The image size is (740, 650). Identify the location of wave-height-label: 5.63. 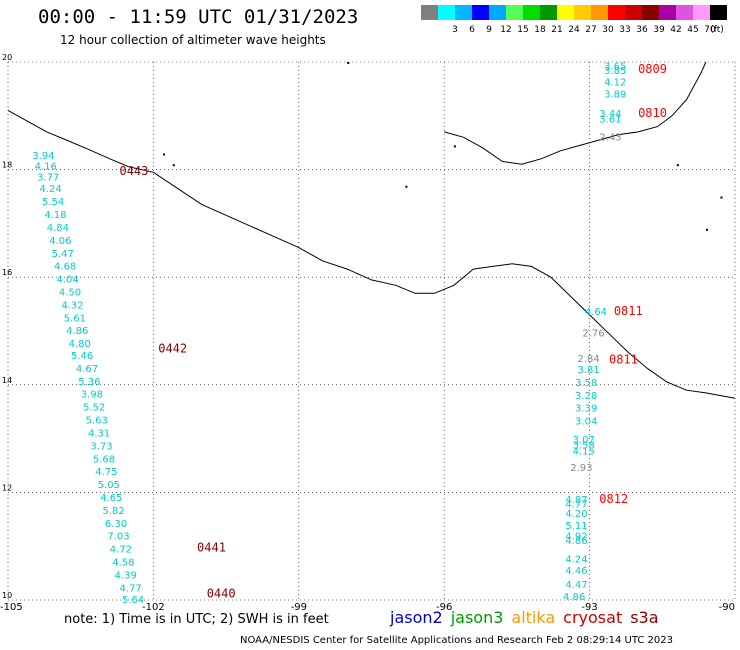
(97, 421).